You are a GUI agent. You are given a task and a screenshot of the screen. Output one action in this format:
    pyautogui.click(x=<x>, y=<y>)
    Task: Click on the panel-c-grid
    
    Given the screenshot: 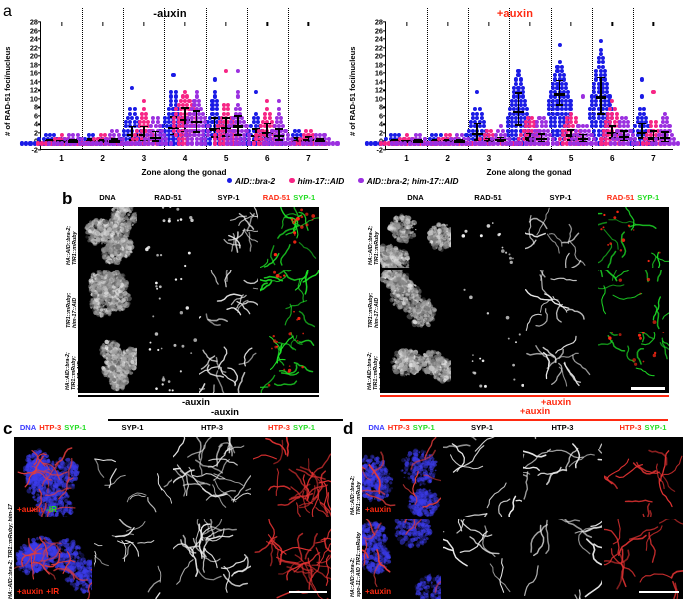 What is the action you would take?
    pyautogui.click(x=172, y=518)
    